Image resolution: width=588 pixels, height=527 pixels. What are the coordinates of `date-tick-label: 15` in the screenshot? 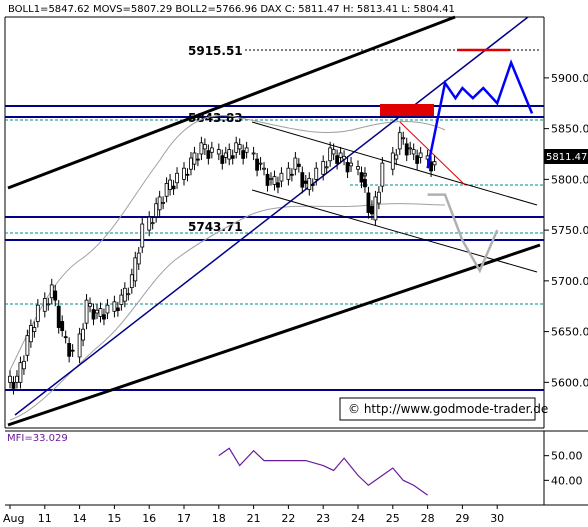 It's located at (114, 518).